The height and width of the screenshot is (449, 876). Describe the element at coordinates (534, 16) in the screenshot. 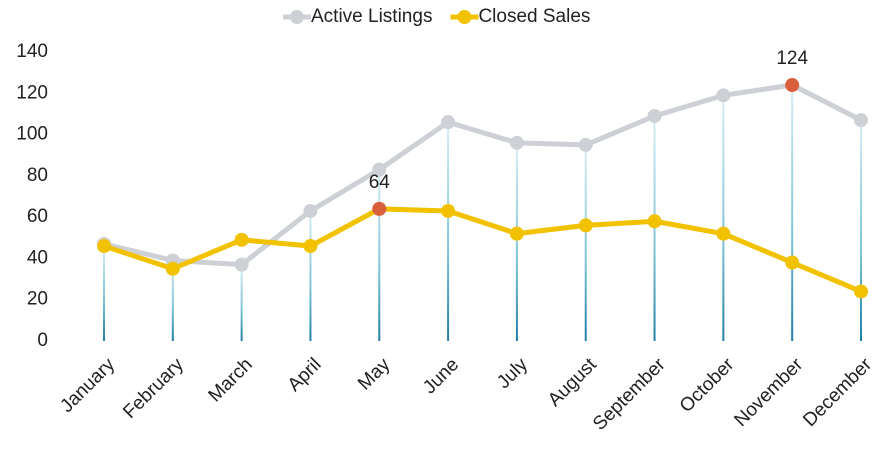

I see `legend-label: Closed Sales` at that location.